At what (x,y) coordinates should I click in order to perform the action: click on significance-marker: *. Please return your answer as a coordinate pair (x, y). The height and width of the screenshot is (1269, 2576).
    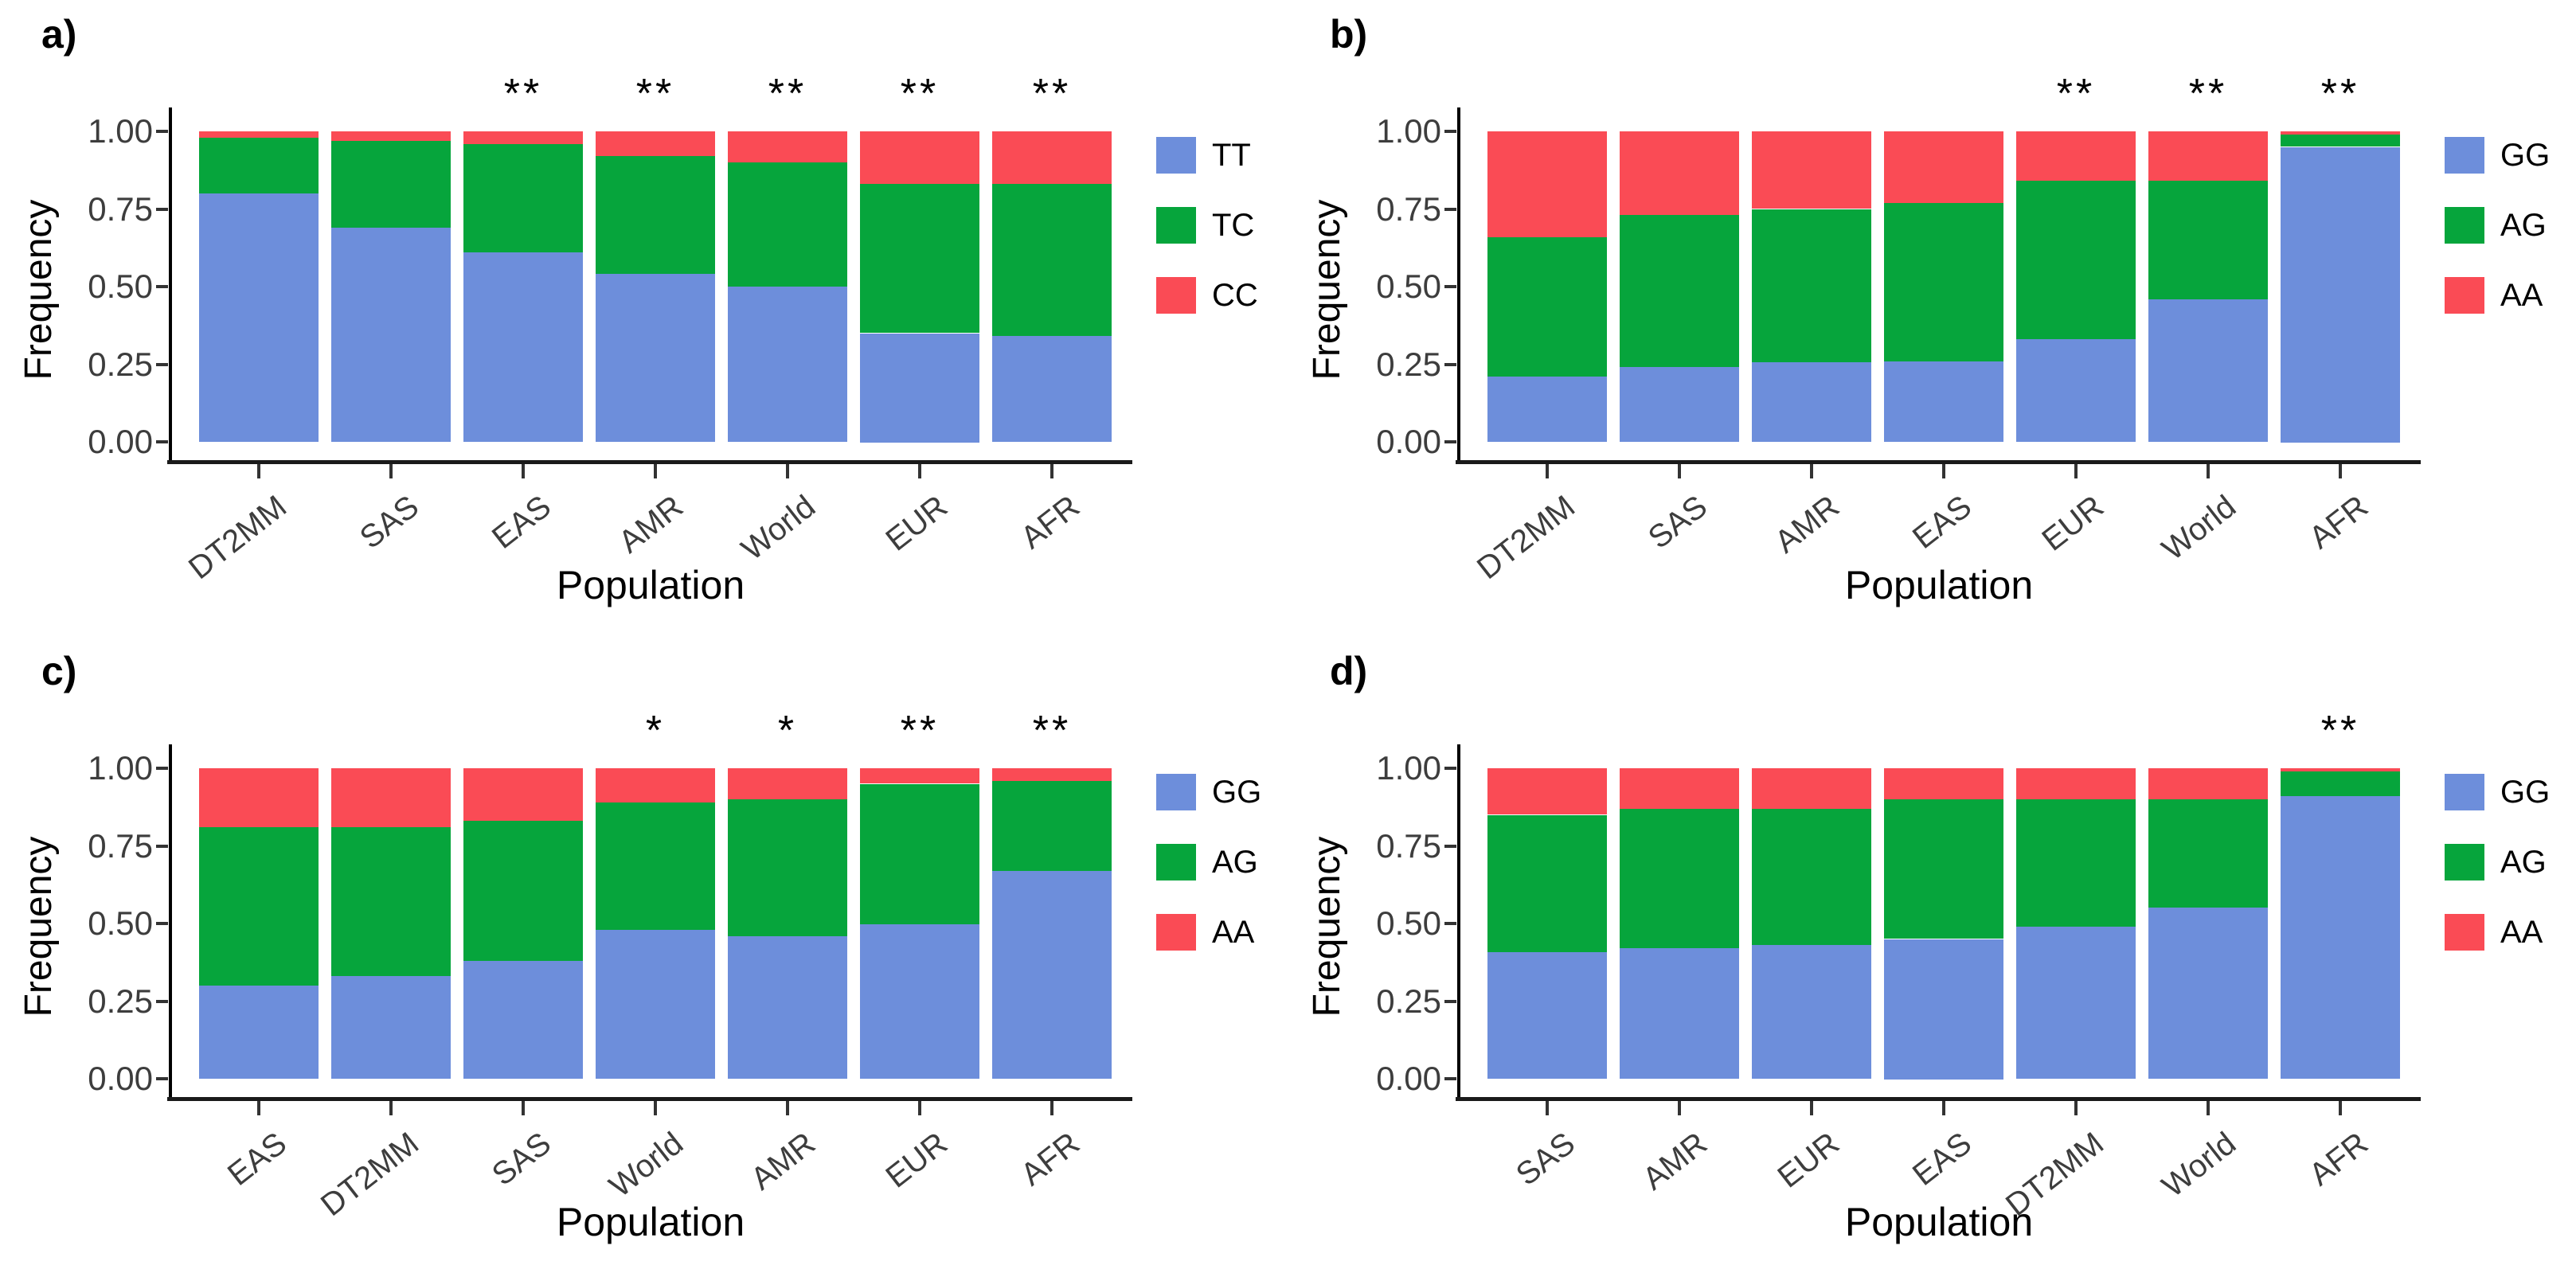
    Looking at the image, I should click on (788, 731).